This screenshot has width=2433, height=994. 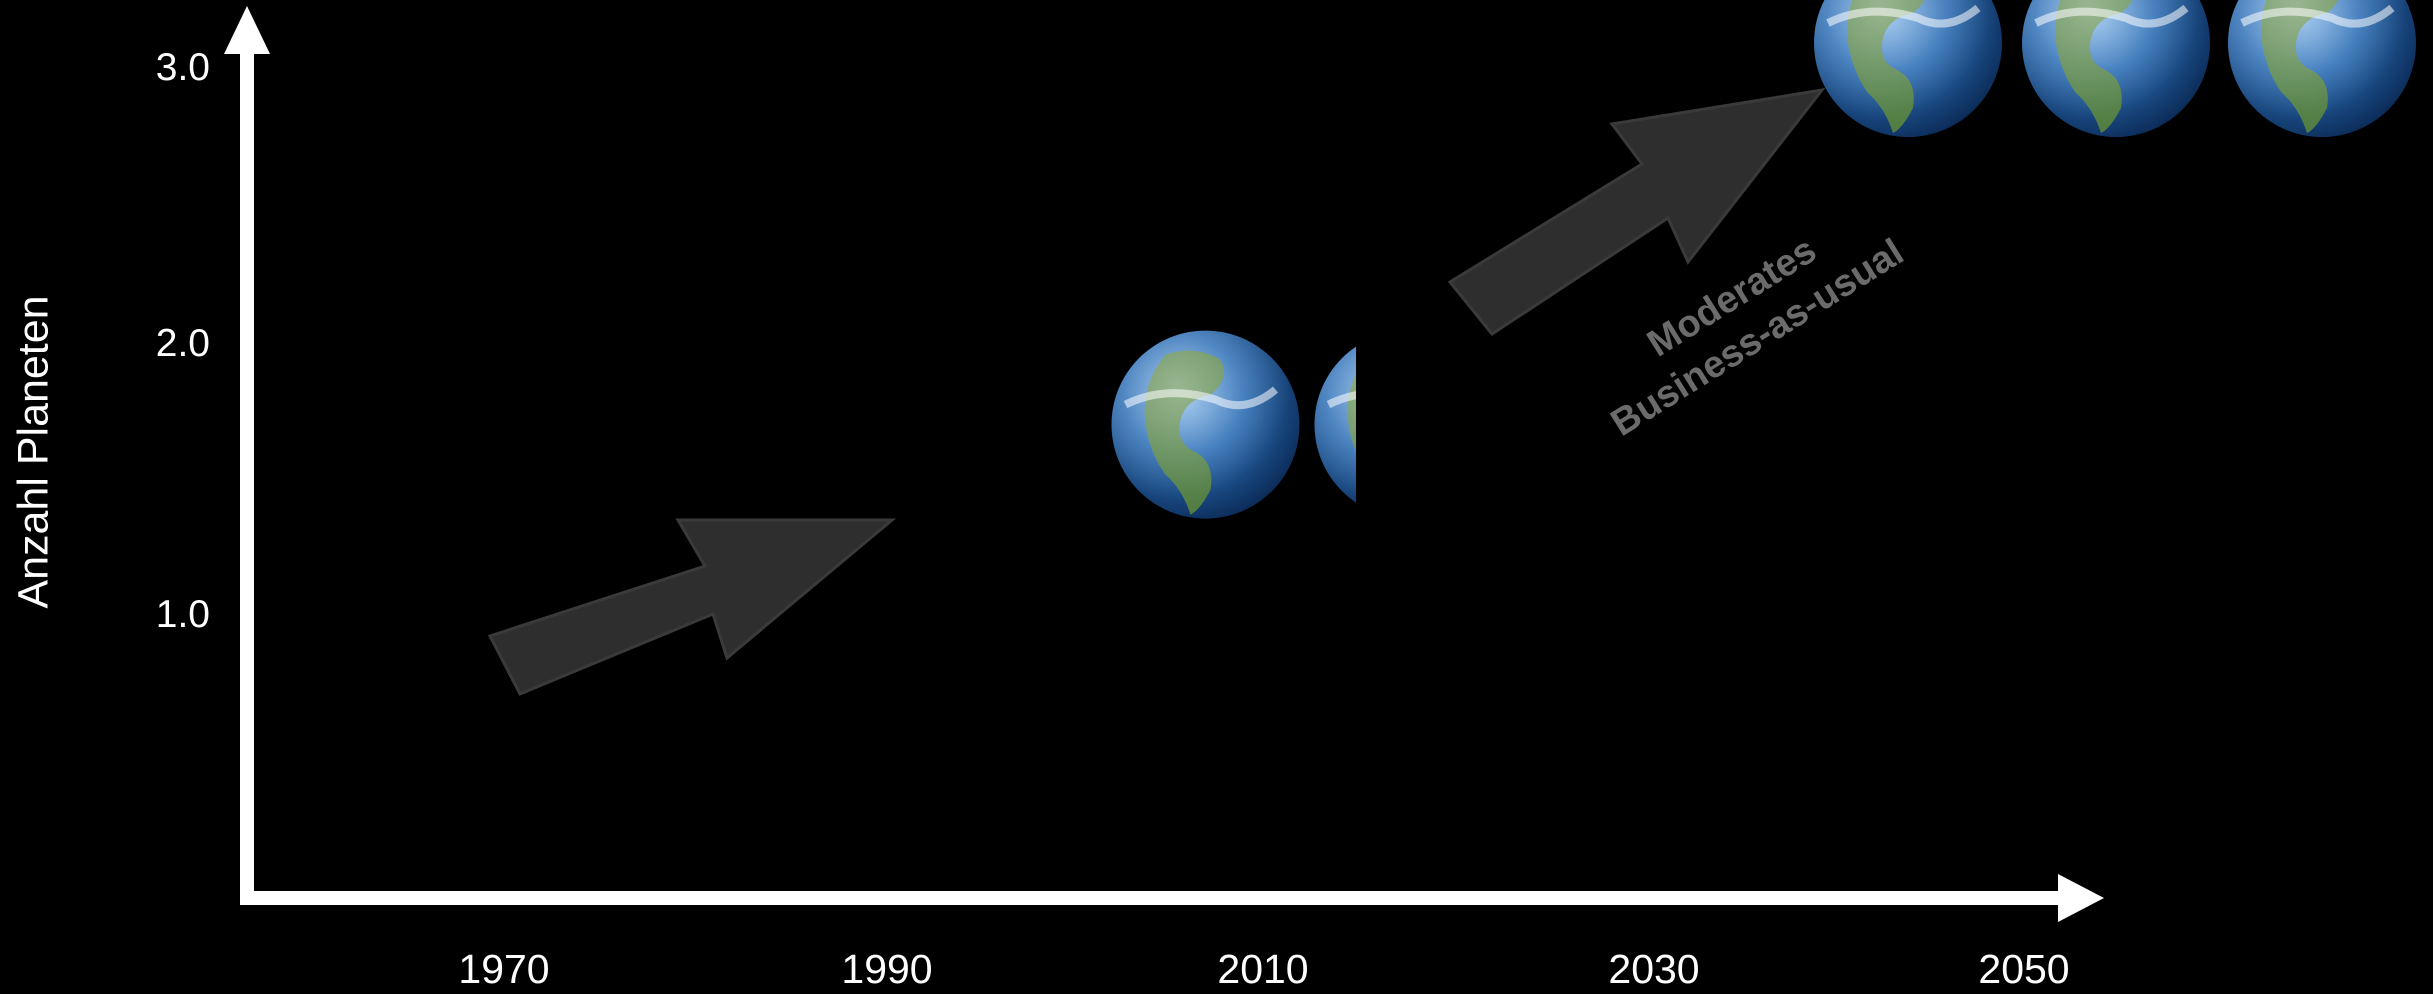 What do you see at coordinates (1263, 969) in the screenshot?
I see `x-tick-label: 2010` at bounding box center [1263, 969].